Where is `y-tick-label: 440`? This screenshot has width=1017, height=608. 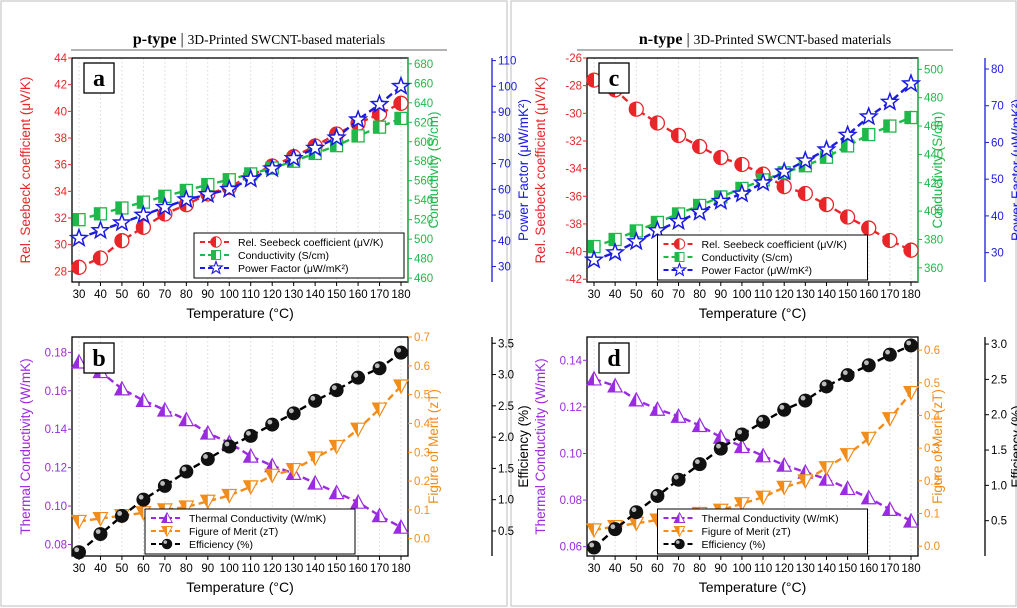 y-tick-label: 440 is located at coordinates (933, 155).